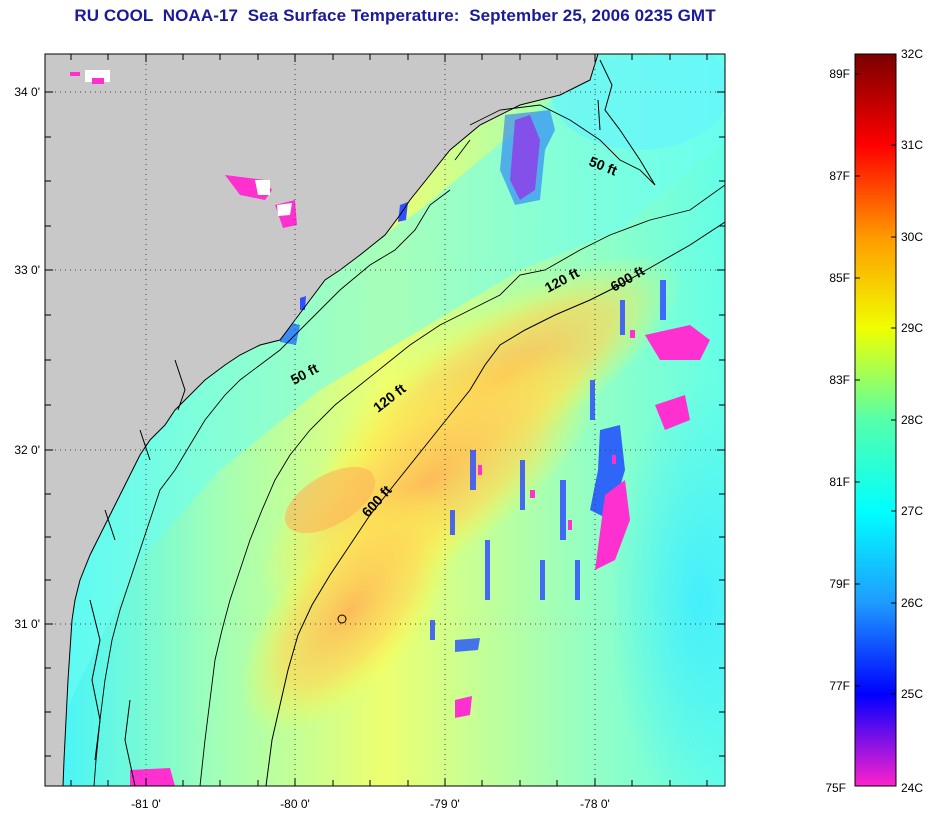 This screenshot has width=936, height=817. Describe the element at coordinates (27, 450) in the screenshot. I see `lat-label-32: 32 0'` at that location.